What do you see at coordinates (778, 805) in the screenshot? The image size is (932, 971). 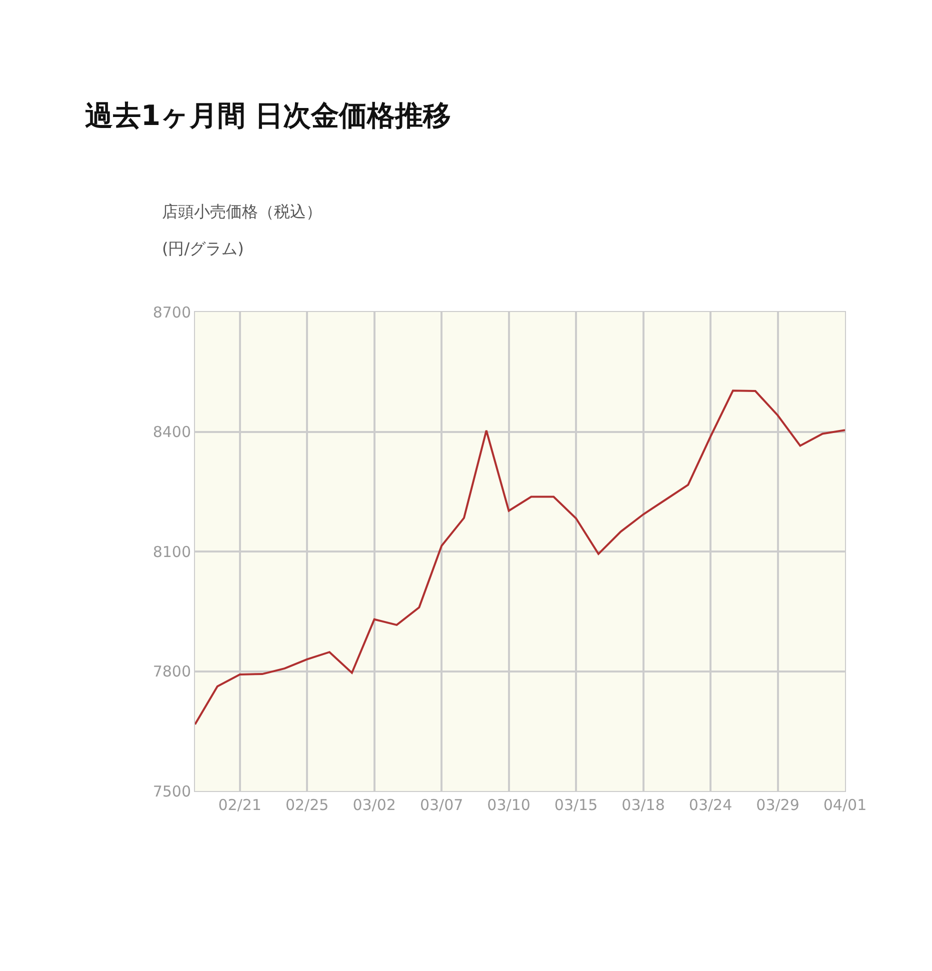 I see `x-tick-label: 03/29` at bounding box center [778, 805].